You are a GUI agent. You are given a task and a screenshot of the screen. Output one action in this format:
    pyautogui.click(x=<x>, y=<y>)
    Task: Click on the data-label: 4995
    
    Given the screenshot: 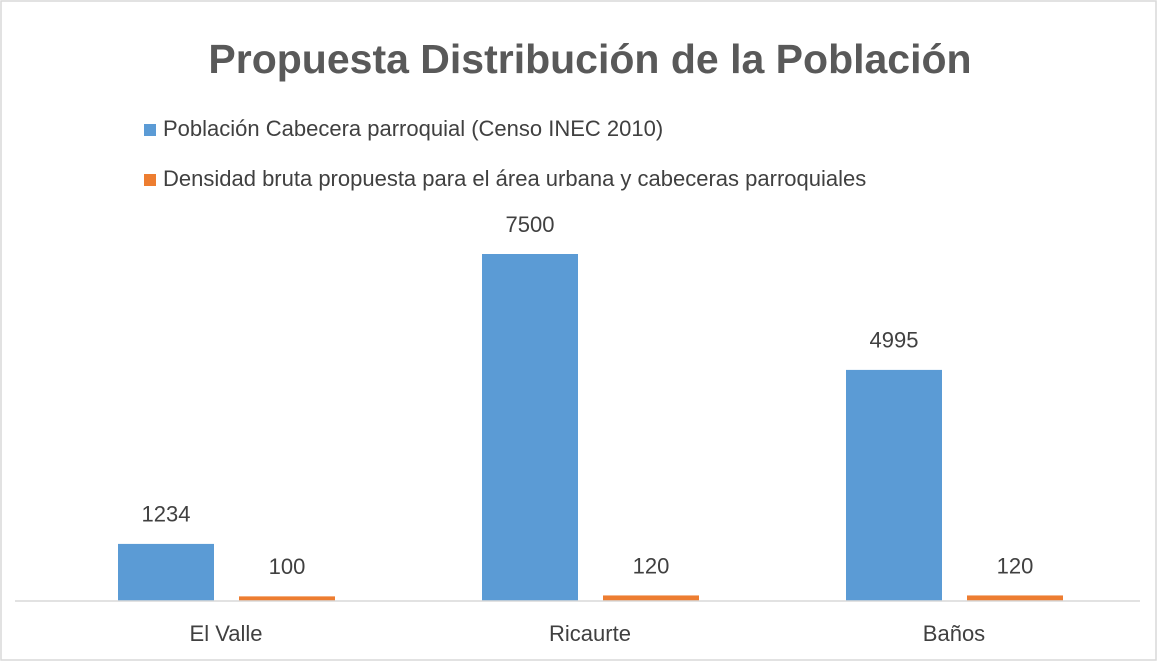 What is the action you would take?
    pyautogui.click(x=894, y=340)
    